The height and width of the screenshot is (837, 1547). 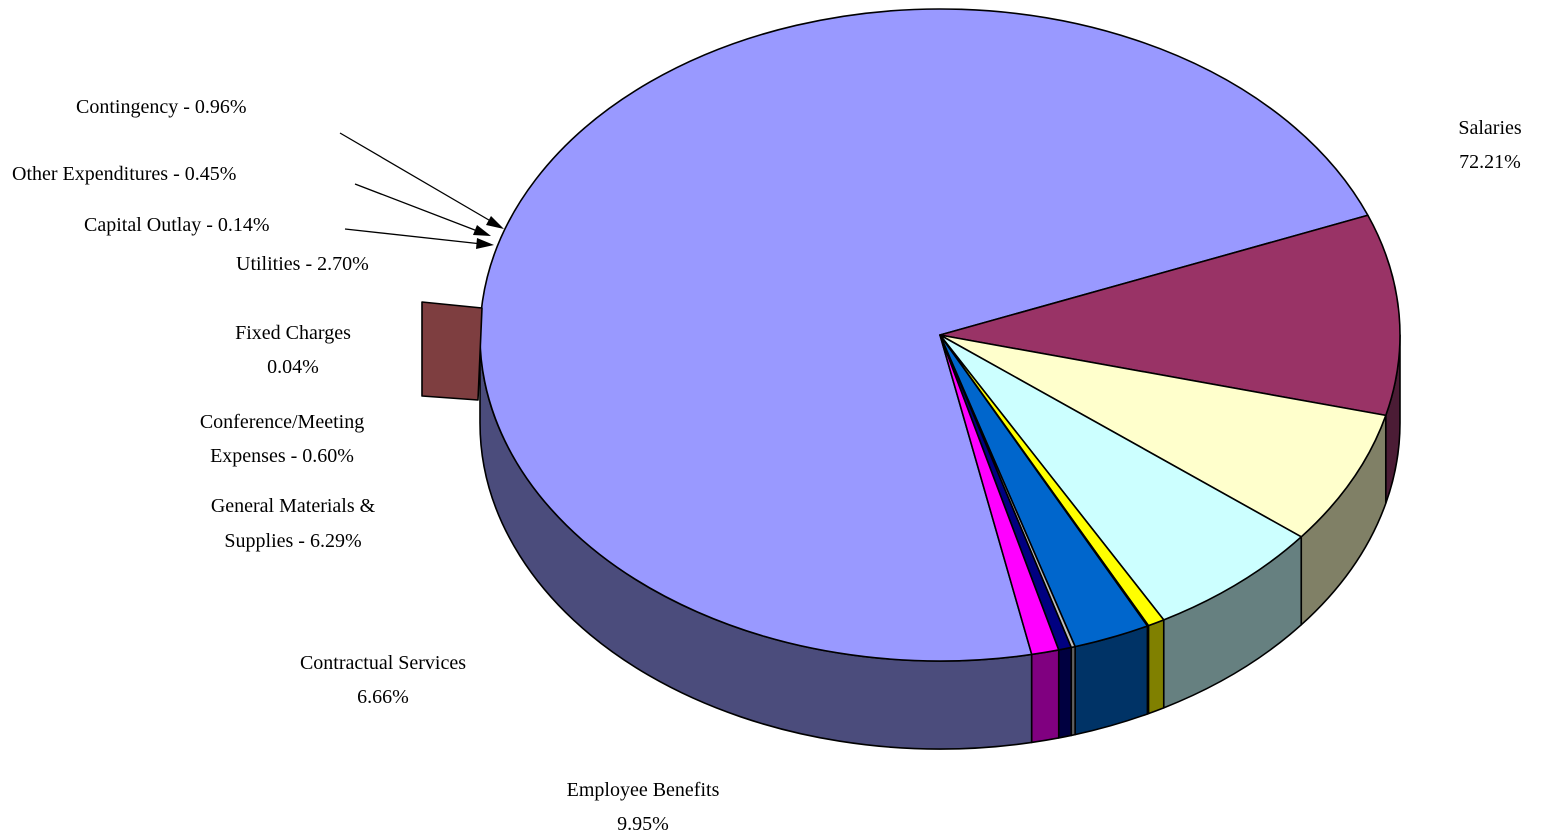 I want to click on label-employee-benefits-value: 9.95%, so click(x=643, y=824).